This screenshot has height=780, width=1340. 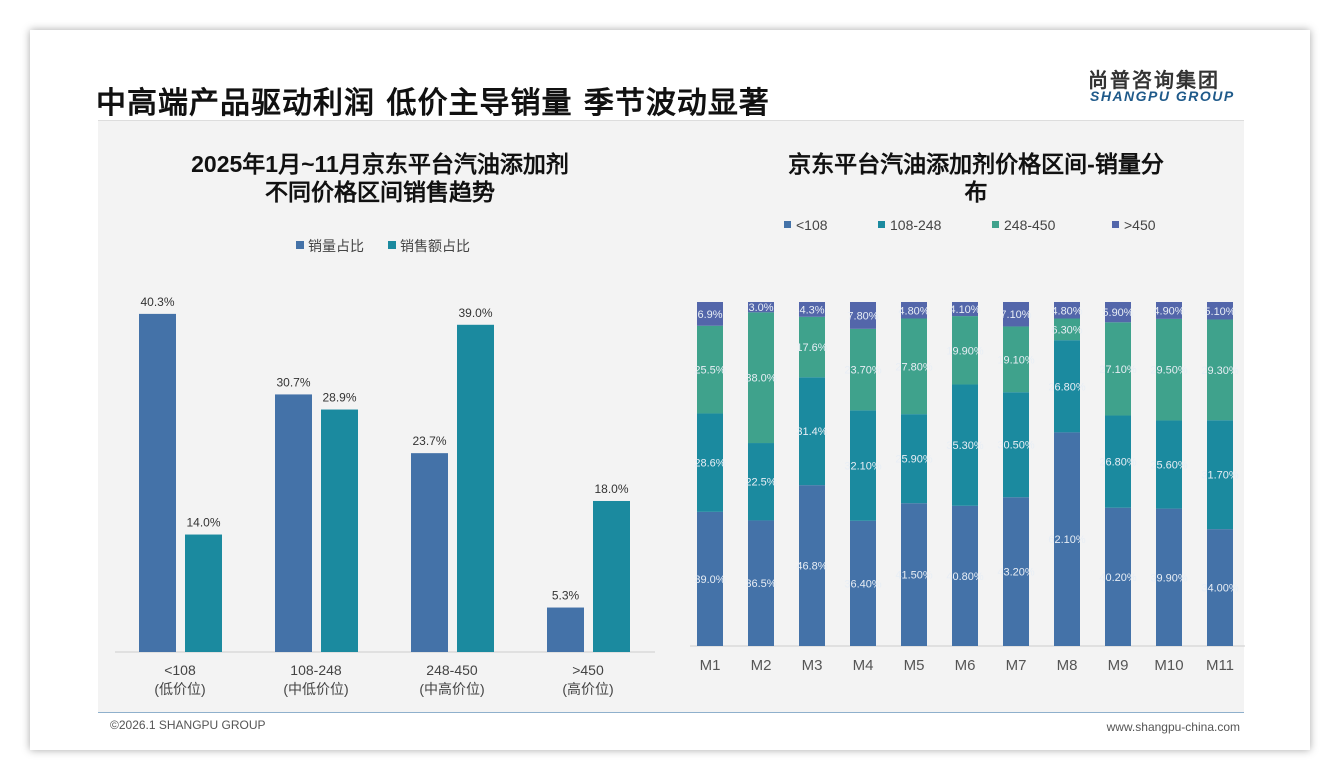 What do you see at coordinates (914, 460) in the screenshot?
I see `data-label: 25.90%` at bounding box center [914, 460].